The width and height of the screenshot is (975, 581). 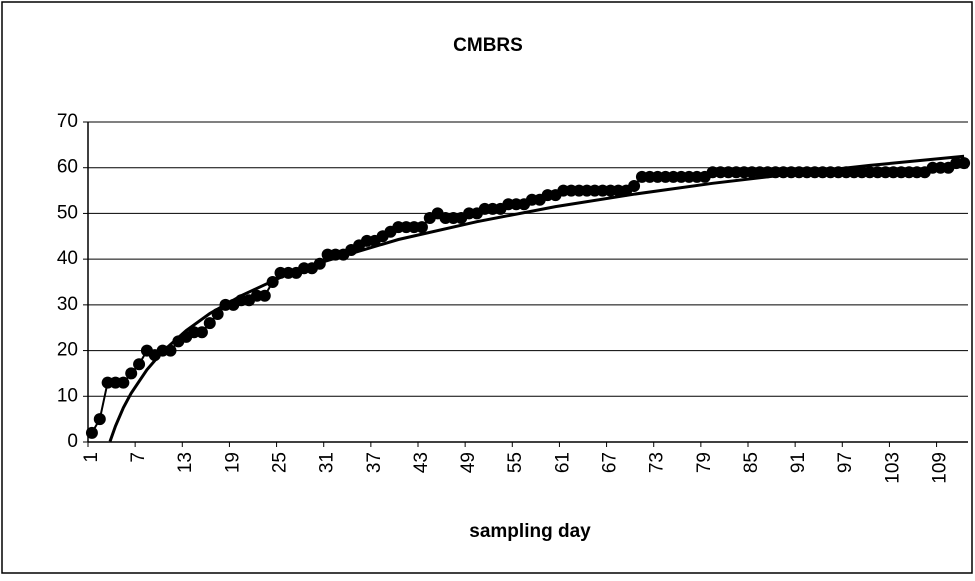 I want to click on x-tick-label: 19, so click(x=232, y=462).